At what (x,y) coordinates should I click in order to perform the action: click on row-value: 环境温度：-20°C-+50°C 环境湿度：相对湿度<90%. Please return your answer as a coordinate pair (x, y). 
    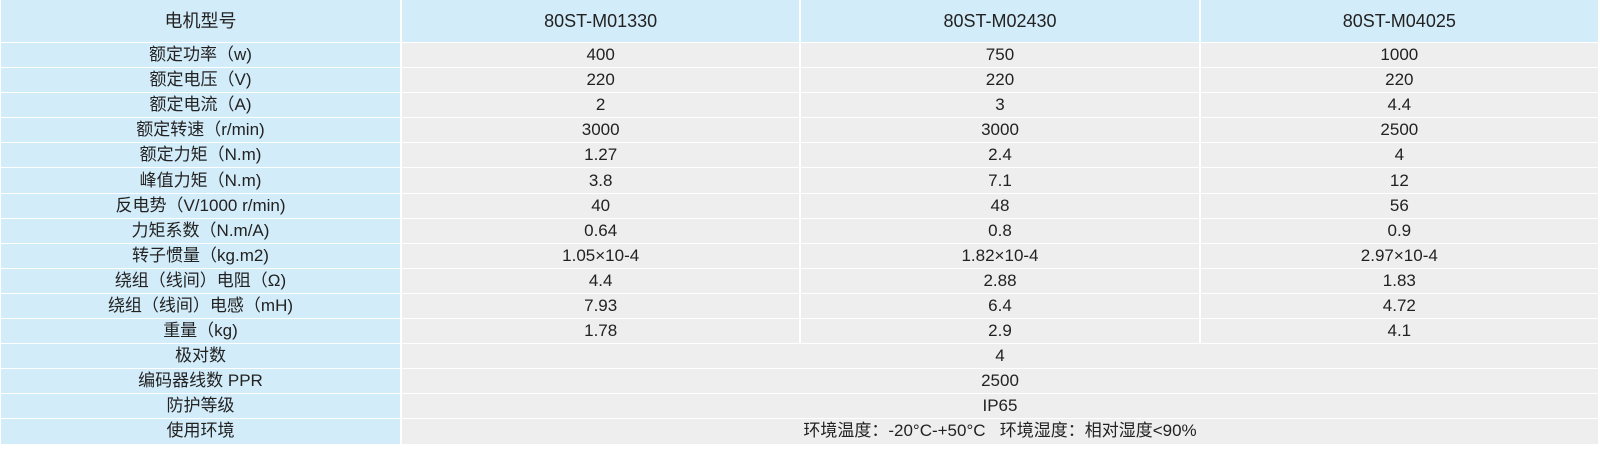
    Looking at the image, I should click on (1000, 431).